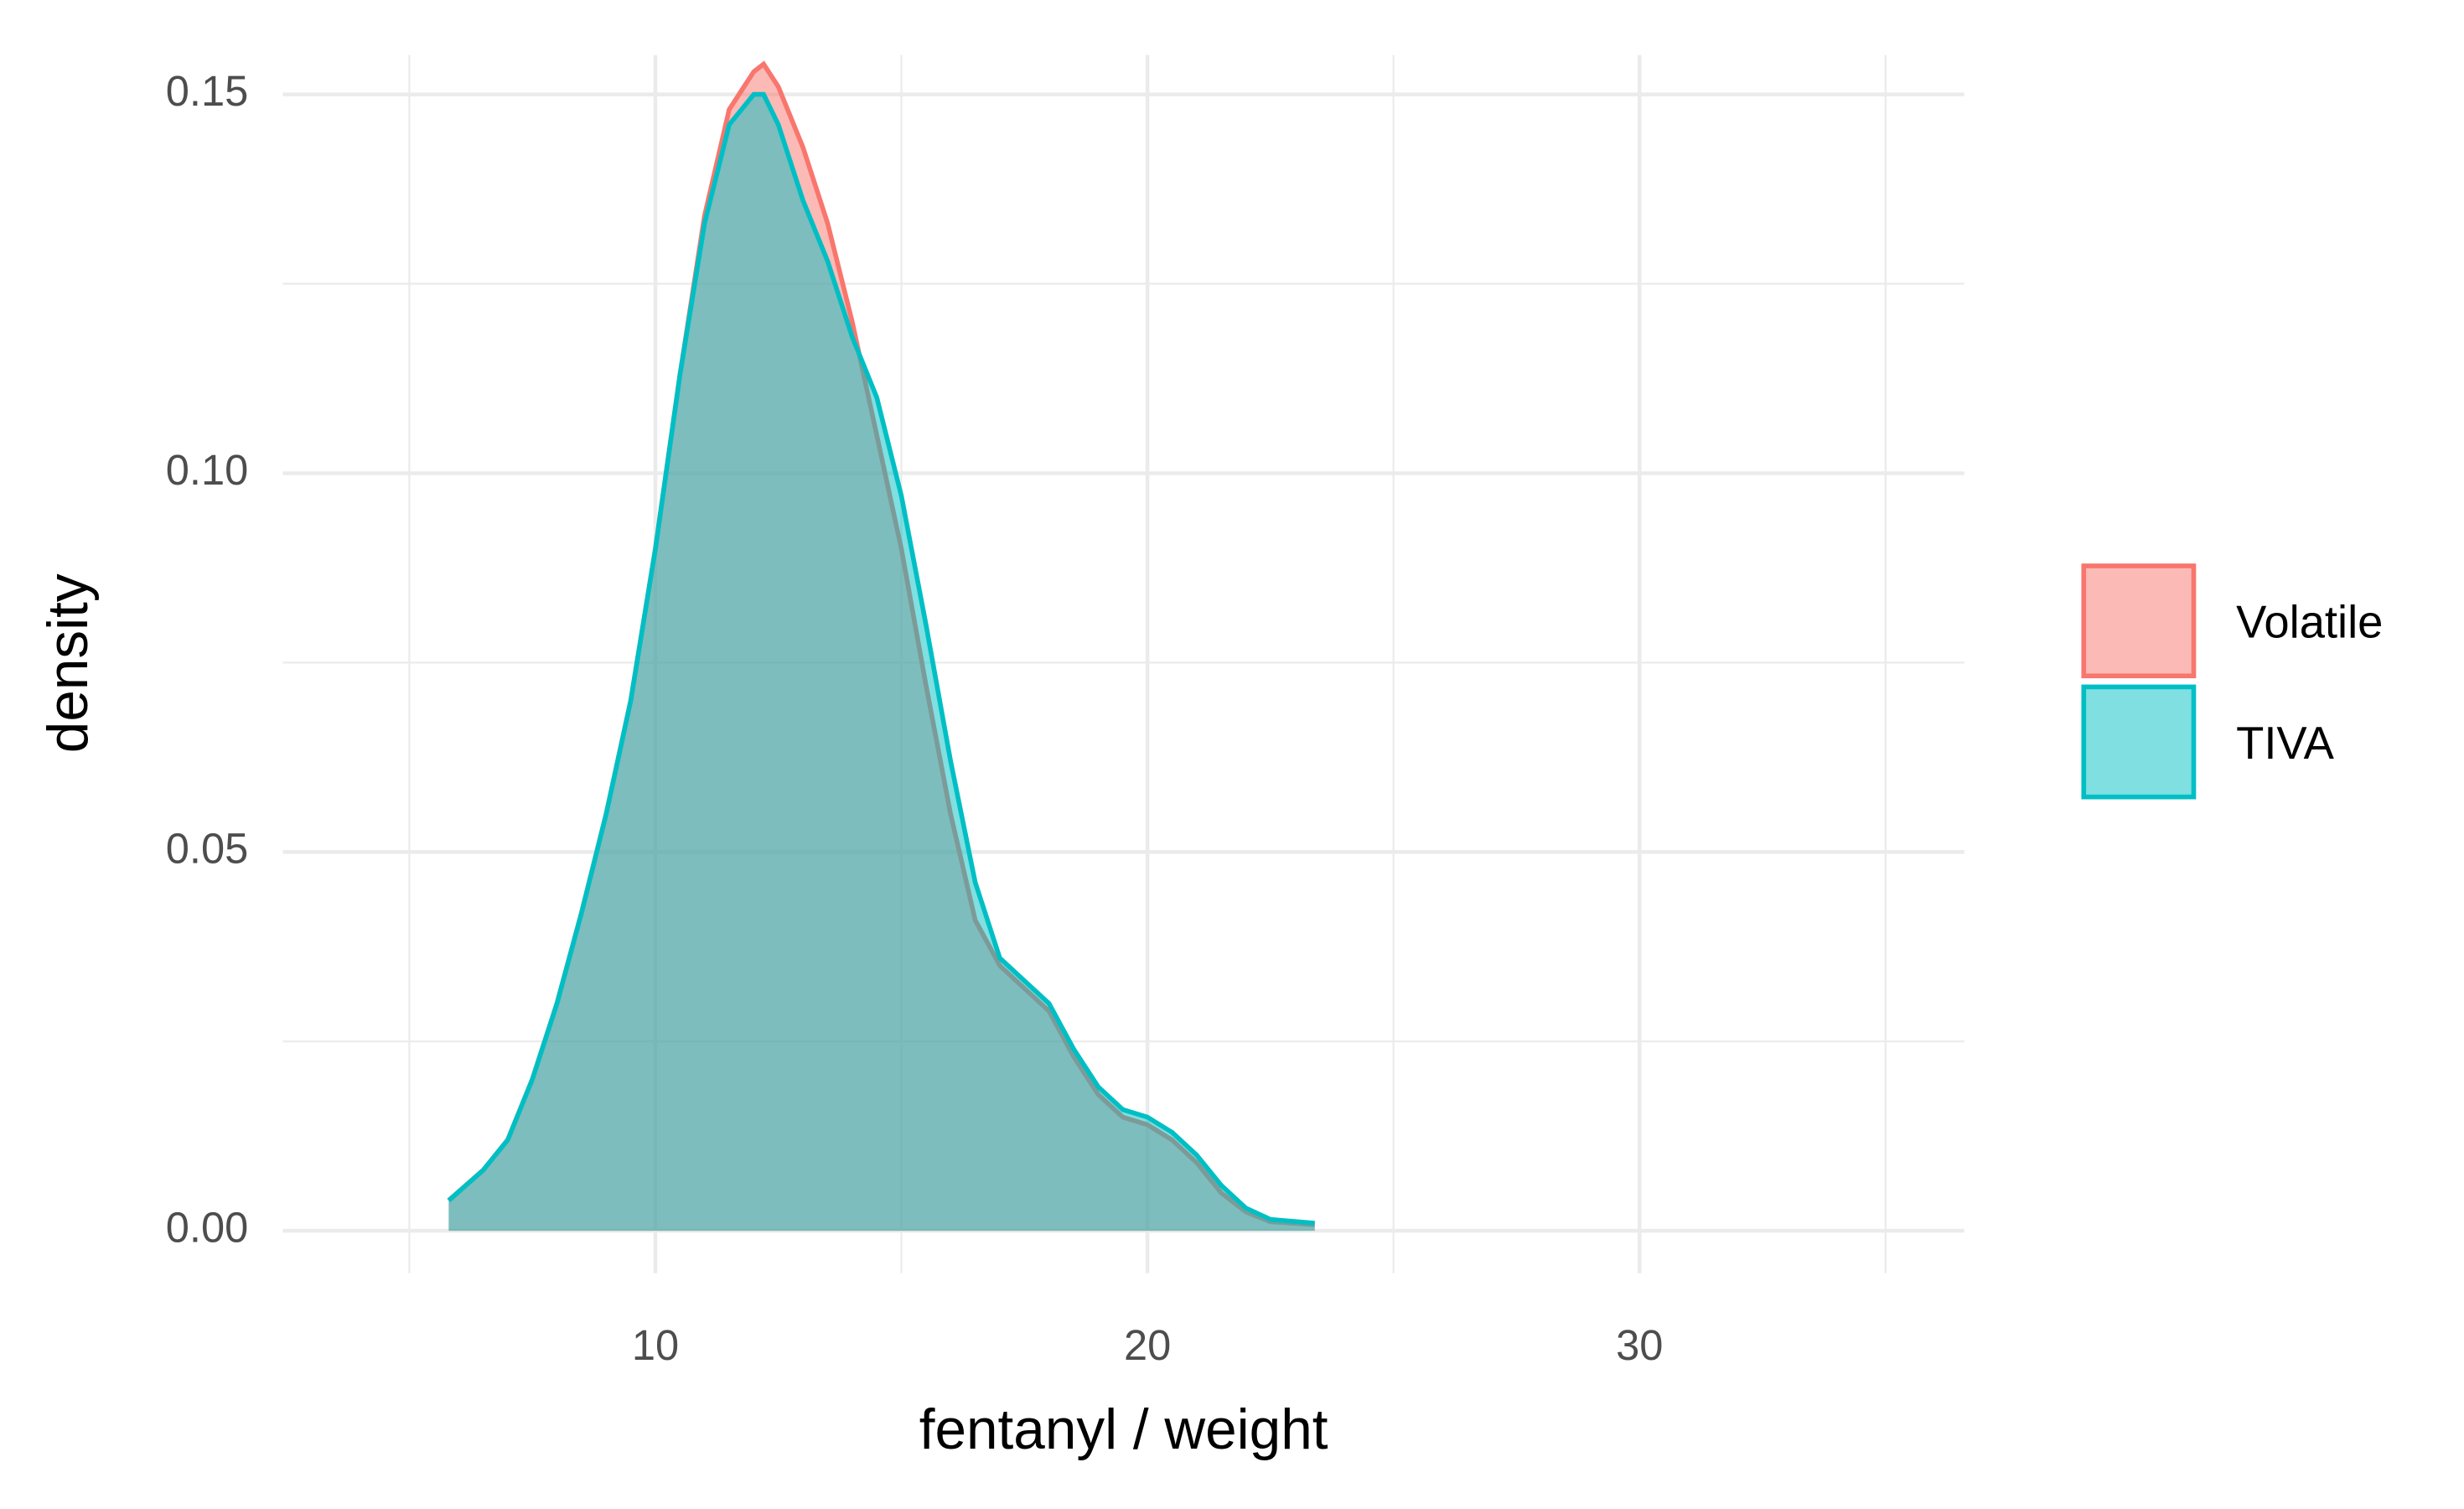 The width and height of the screenshot is (2464, 1509). I want to click on legend-label: TIVA, so click(2285, 743).